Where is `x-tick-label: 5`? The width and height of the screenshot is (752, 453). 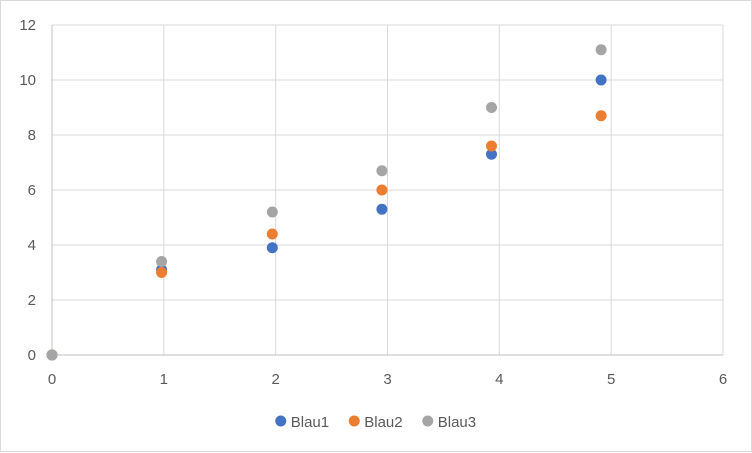
x-tick-label: 5 is located at coordinates (611, 379).